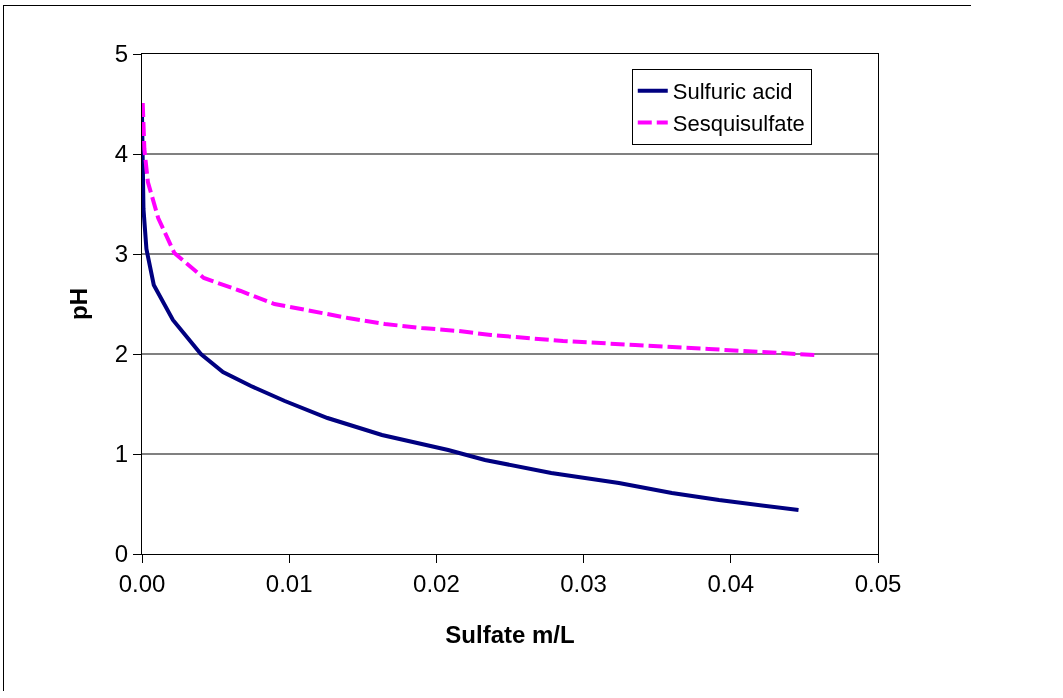 Image resolution: width=1063 pixels, height=698 pixels. Describe the element at coordinates (121, 254) in the screenshot. I see `y-tick-label: 3` at that location.